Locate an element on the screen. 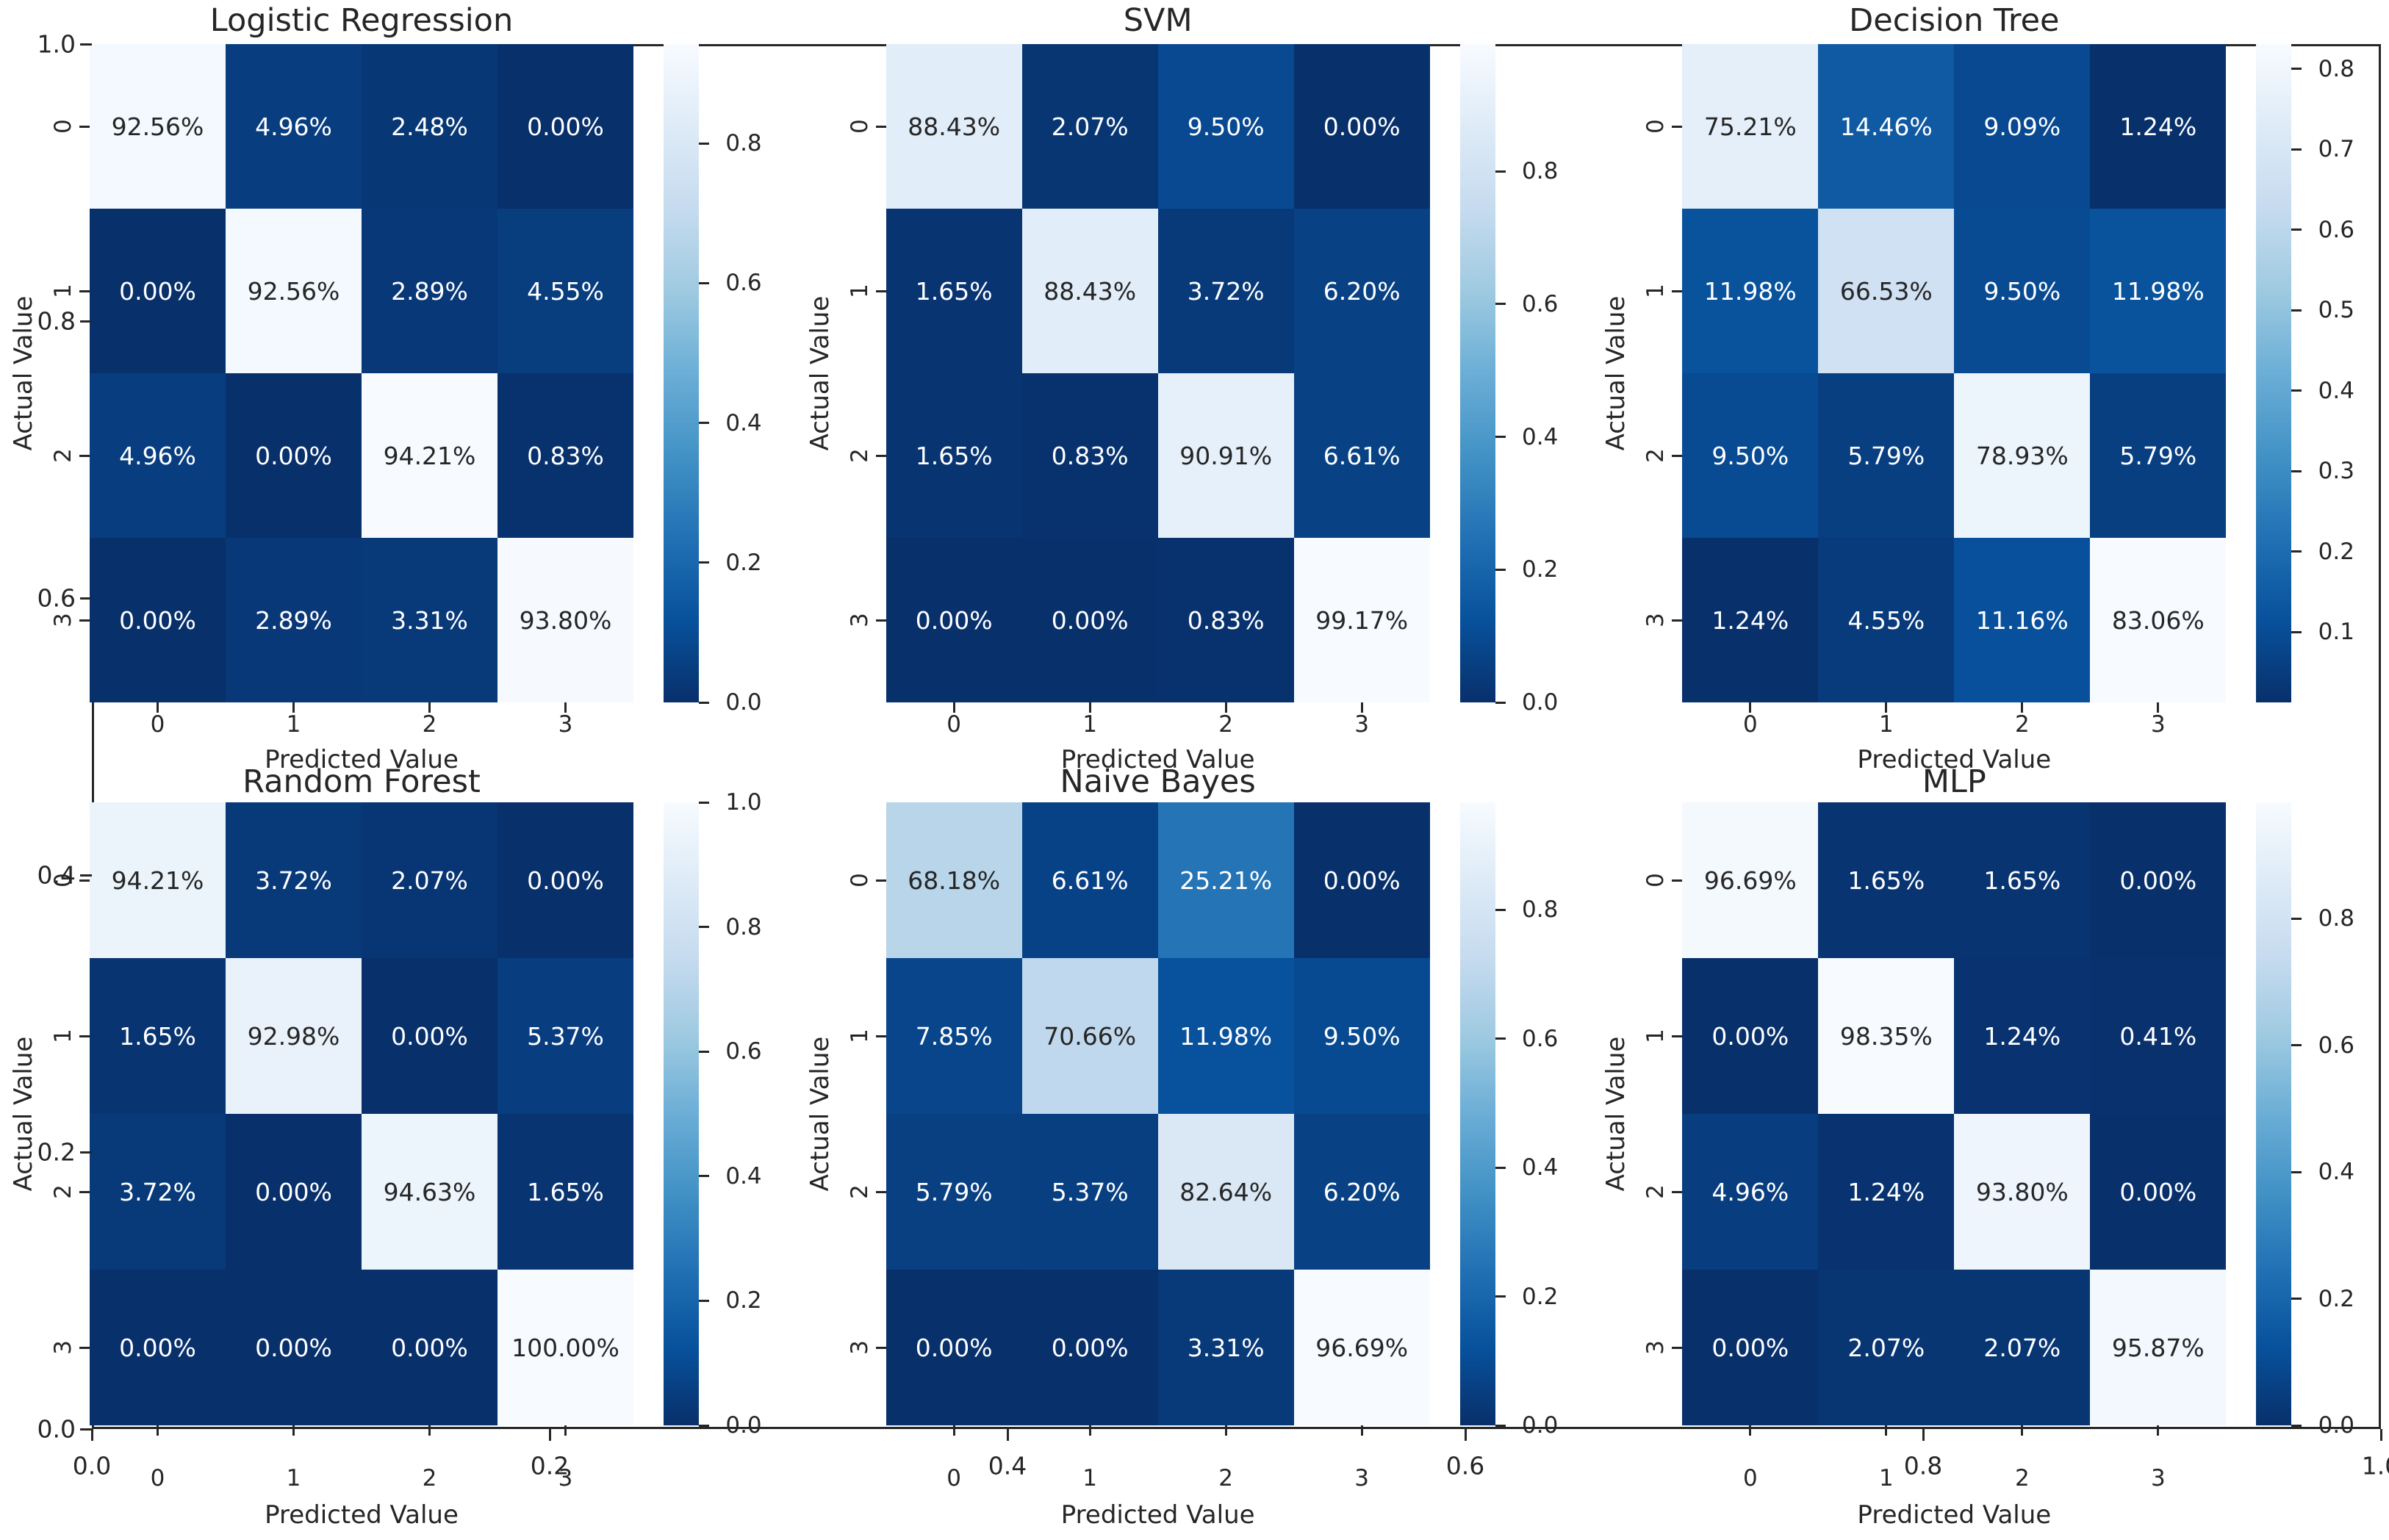 The height and width of the screenshot is (1540, 2389). heatmap-cell: 1.65% is located at coordinates (158, 1036).